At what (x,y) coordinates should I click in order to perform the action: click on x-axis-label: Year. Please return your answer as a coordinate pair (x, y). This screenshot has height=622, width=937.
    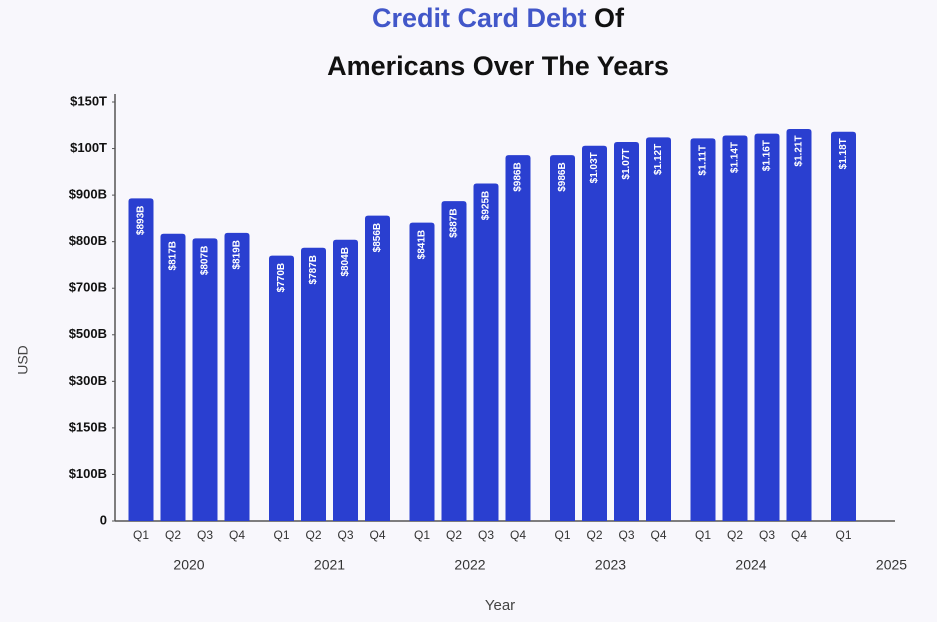
    Looking at the image, I should click on (500, 605).